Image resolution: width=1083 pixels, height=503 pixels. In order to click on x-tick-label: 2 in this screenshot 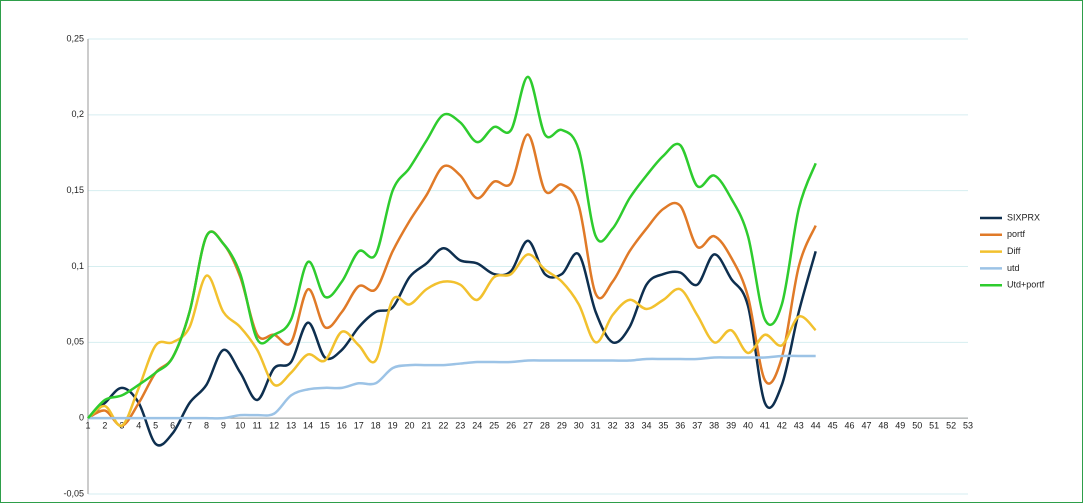, I will do `click(104, 426)`.